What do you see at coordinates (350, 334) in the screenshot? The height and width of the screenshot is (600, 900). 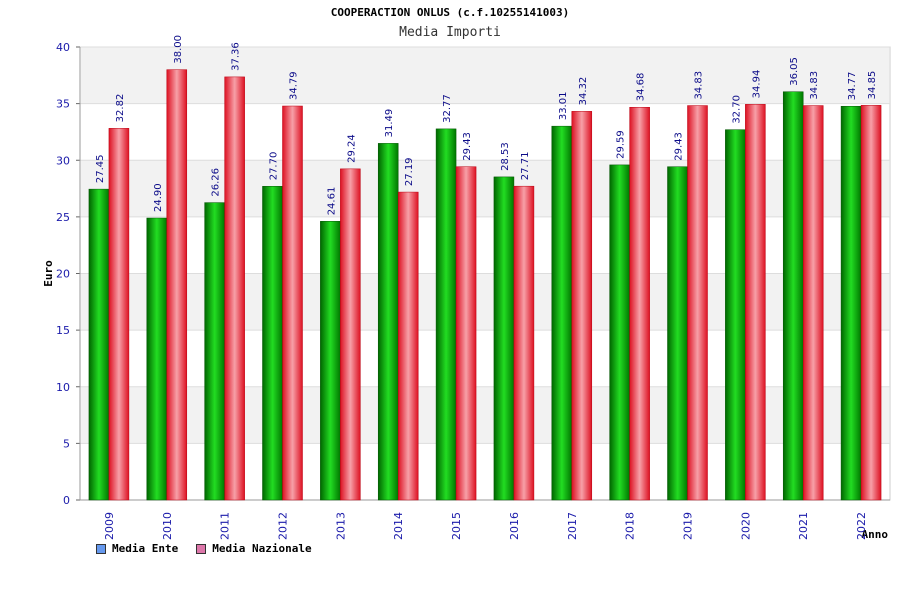 I see `bar-media-nazionale-2013` at bounding box center [350, 334].